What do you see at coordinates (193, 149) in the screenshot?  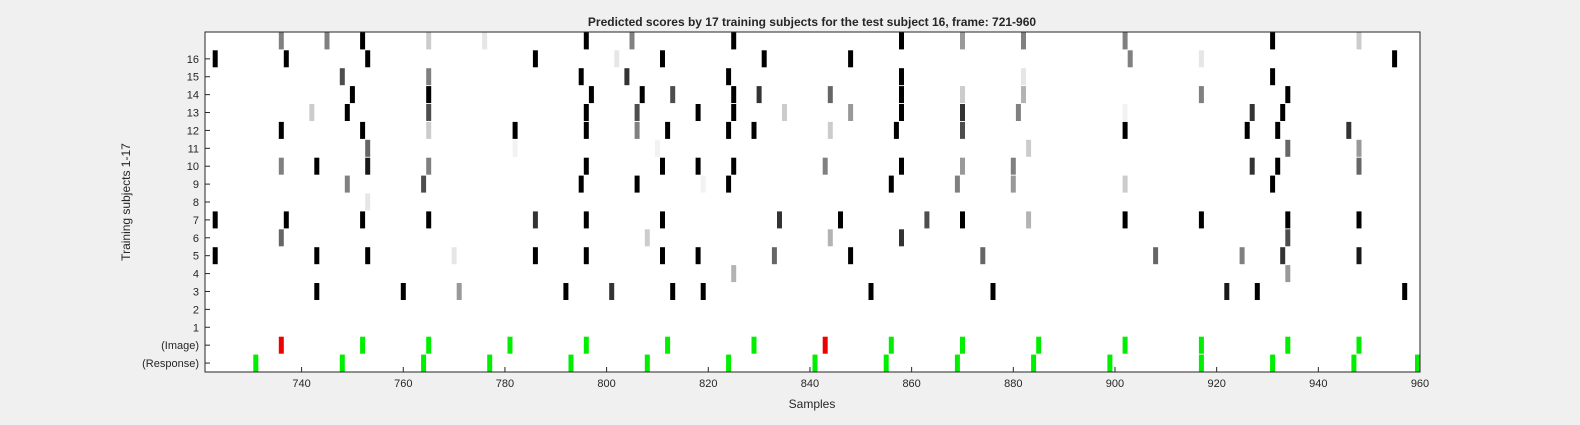 I see `y-tick-label: 11` at bounding box center [193, 149].